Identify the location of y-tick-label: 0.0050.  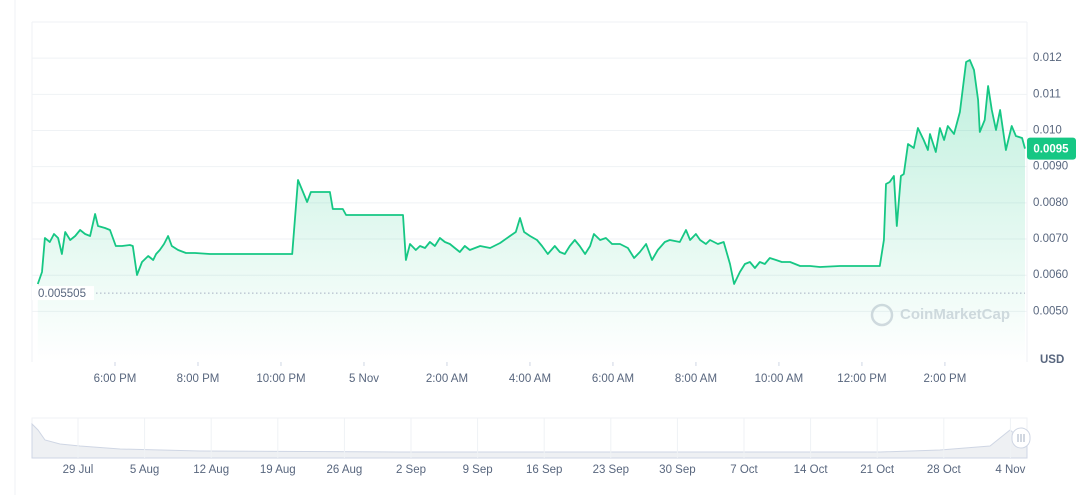
(1050, 311).